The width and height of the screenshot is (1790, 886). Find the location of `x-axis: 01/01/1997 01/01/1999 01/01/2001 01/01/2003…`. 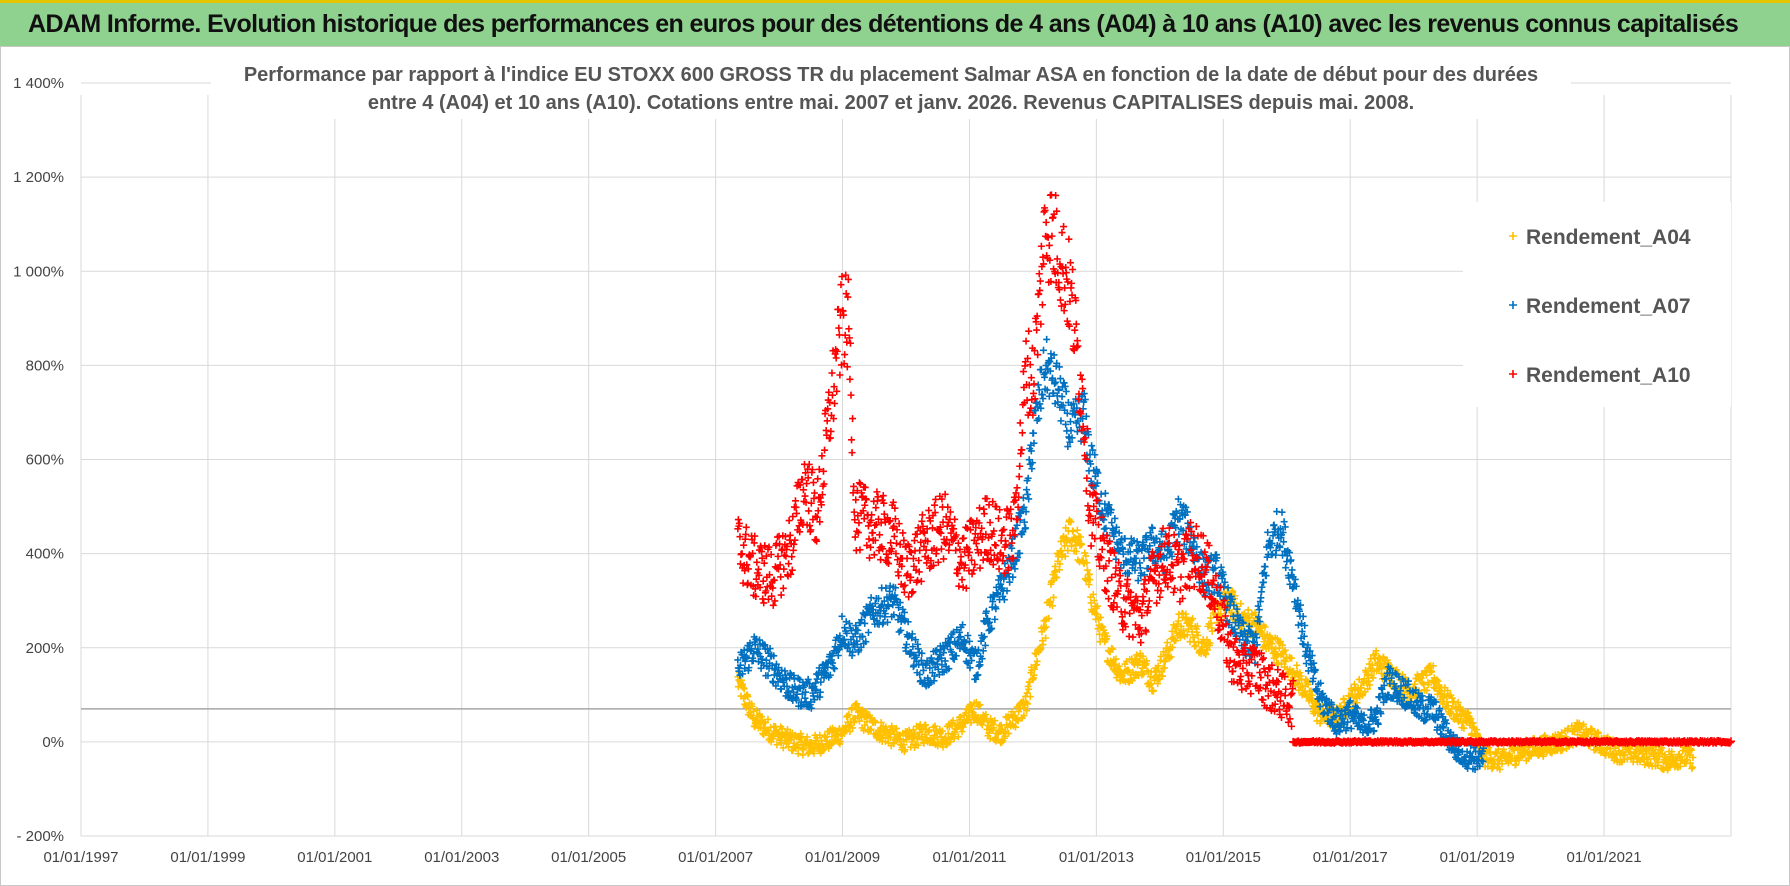

x-axis: 01/01/1997 01/01/1999 01/01/2001 01/01/2003… is located at coordinates (842, 857).